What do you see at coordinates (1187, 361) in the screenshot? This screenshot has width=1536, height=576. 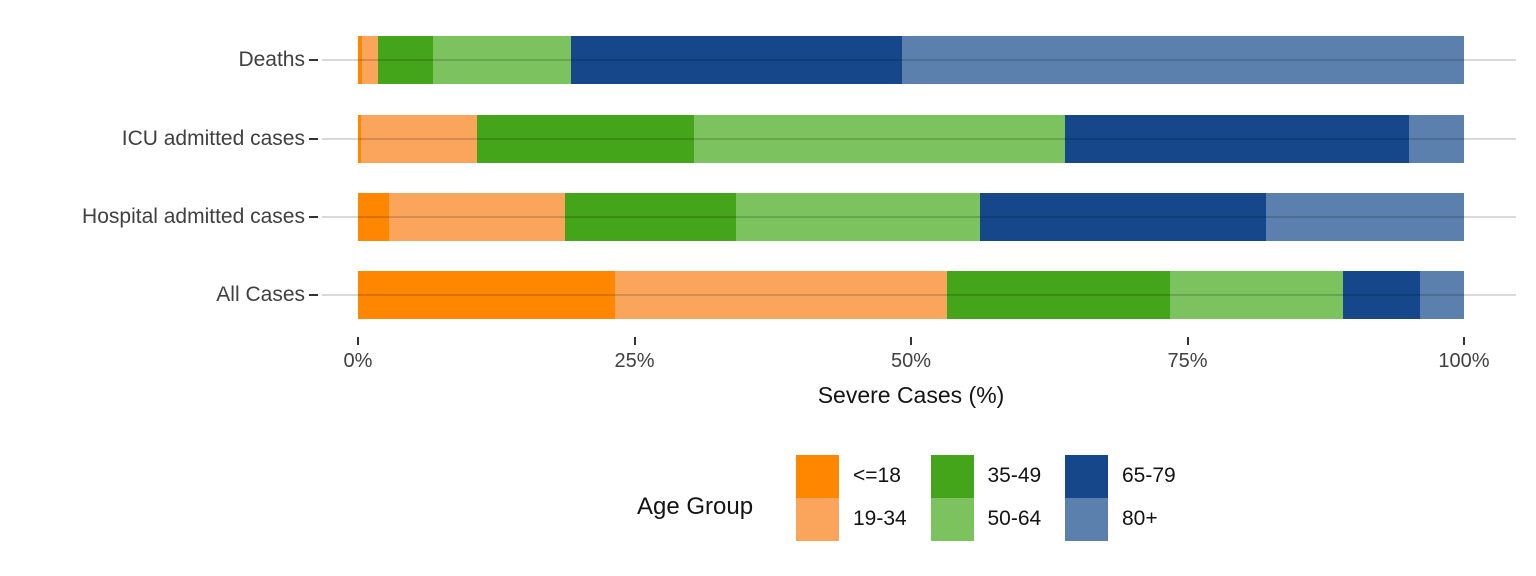 I see `x-tick-label: 75%` at bounding box center [1187, 361].